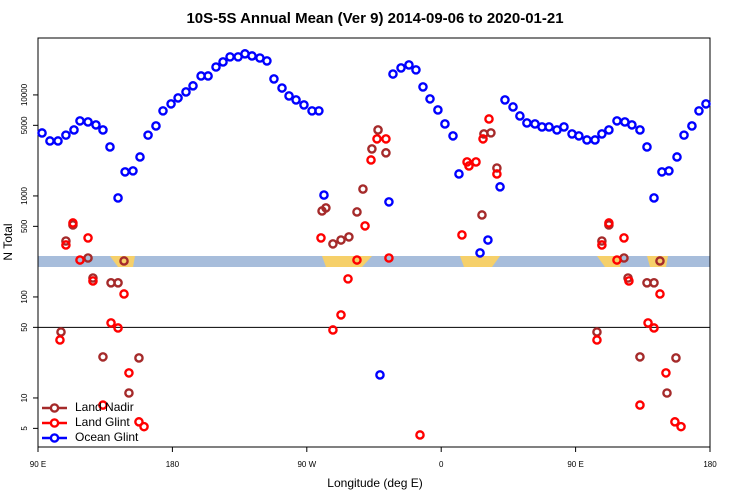  What do you see at coordinates (24, 125) in the screenshot?
I see `y-tick-label: 5000` at bounding box center [24, 125].